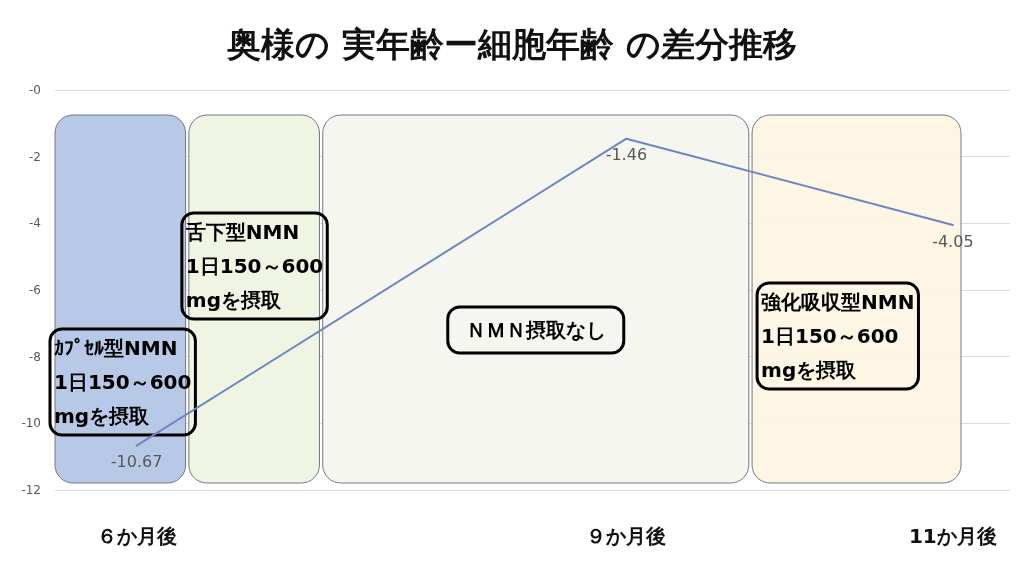 This screenshot has height=575, width=1024. Describe the element at coordinates (838, 336) in the screenshot. I see `band-label: 強化吸収型NMN 1日150～600 mgを摂取` at that location.